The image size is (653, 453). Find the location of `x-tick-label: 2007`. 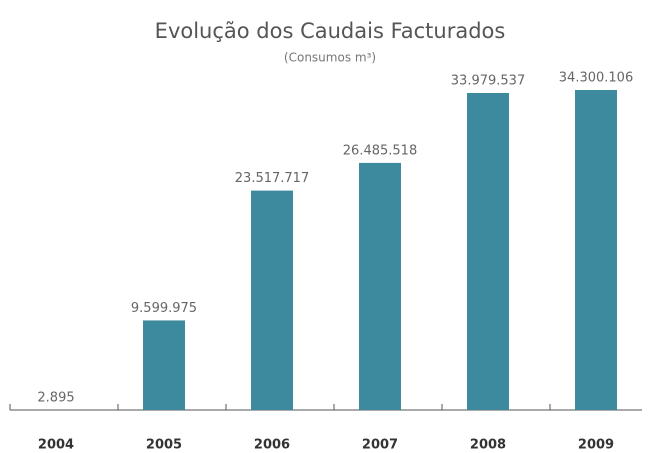

x-tick-label: 2007 is located at coordinates (380, 445).